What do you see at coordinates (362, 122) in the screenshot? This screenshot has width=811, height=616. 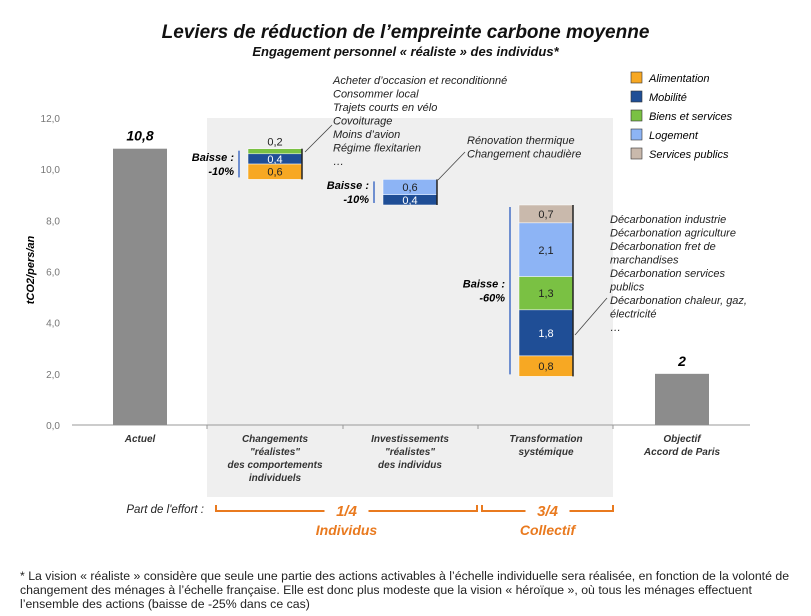 I see `annotation-text: Covoiturage` at bounding box center [362, 122].